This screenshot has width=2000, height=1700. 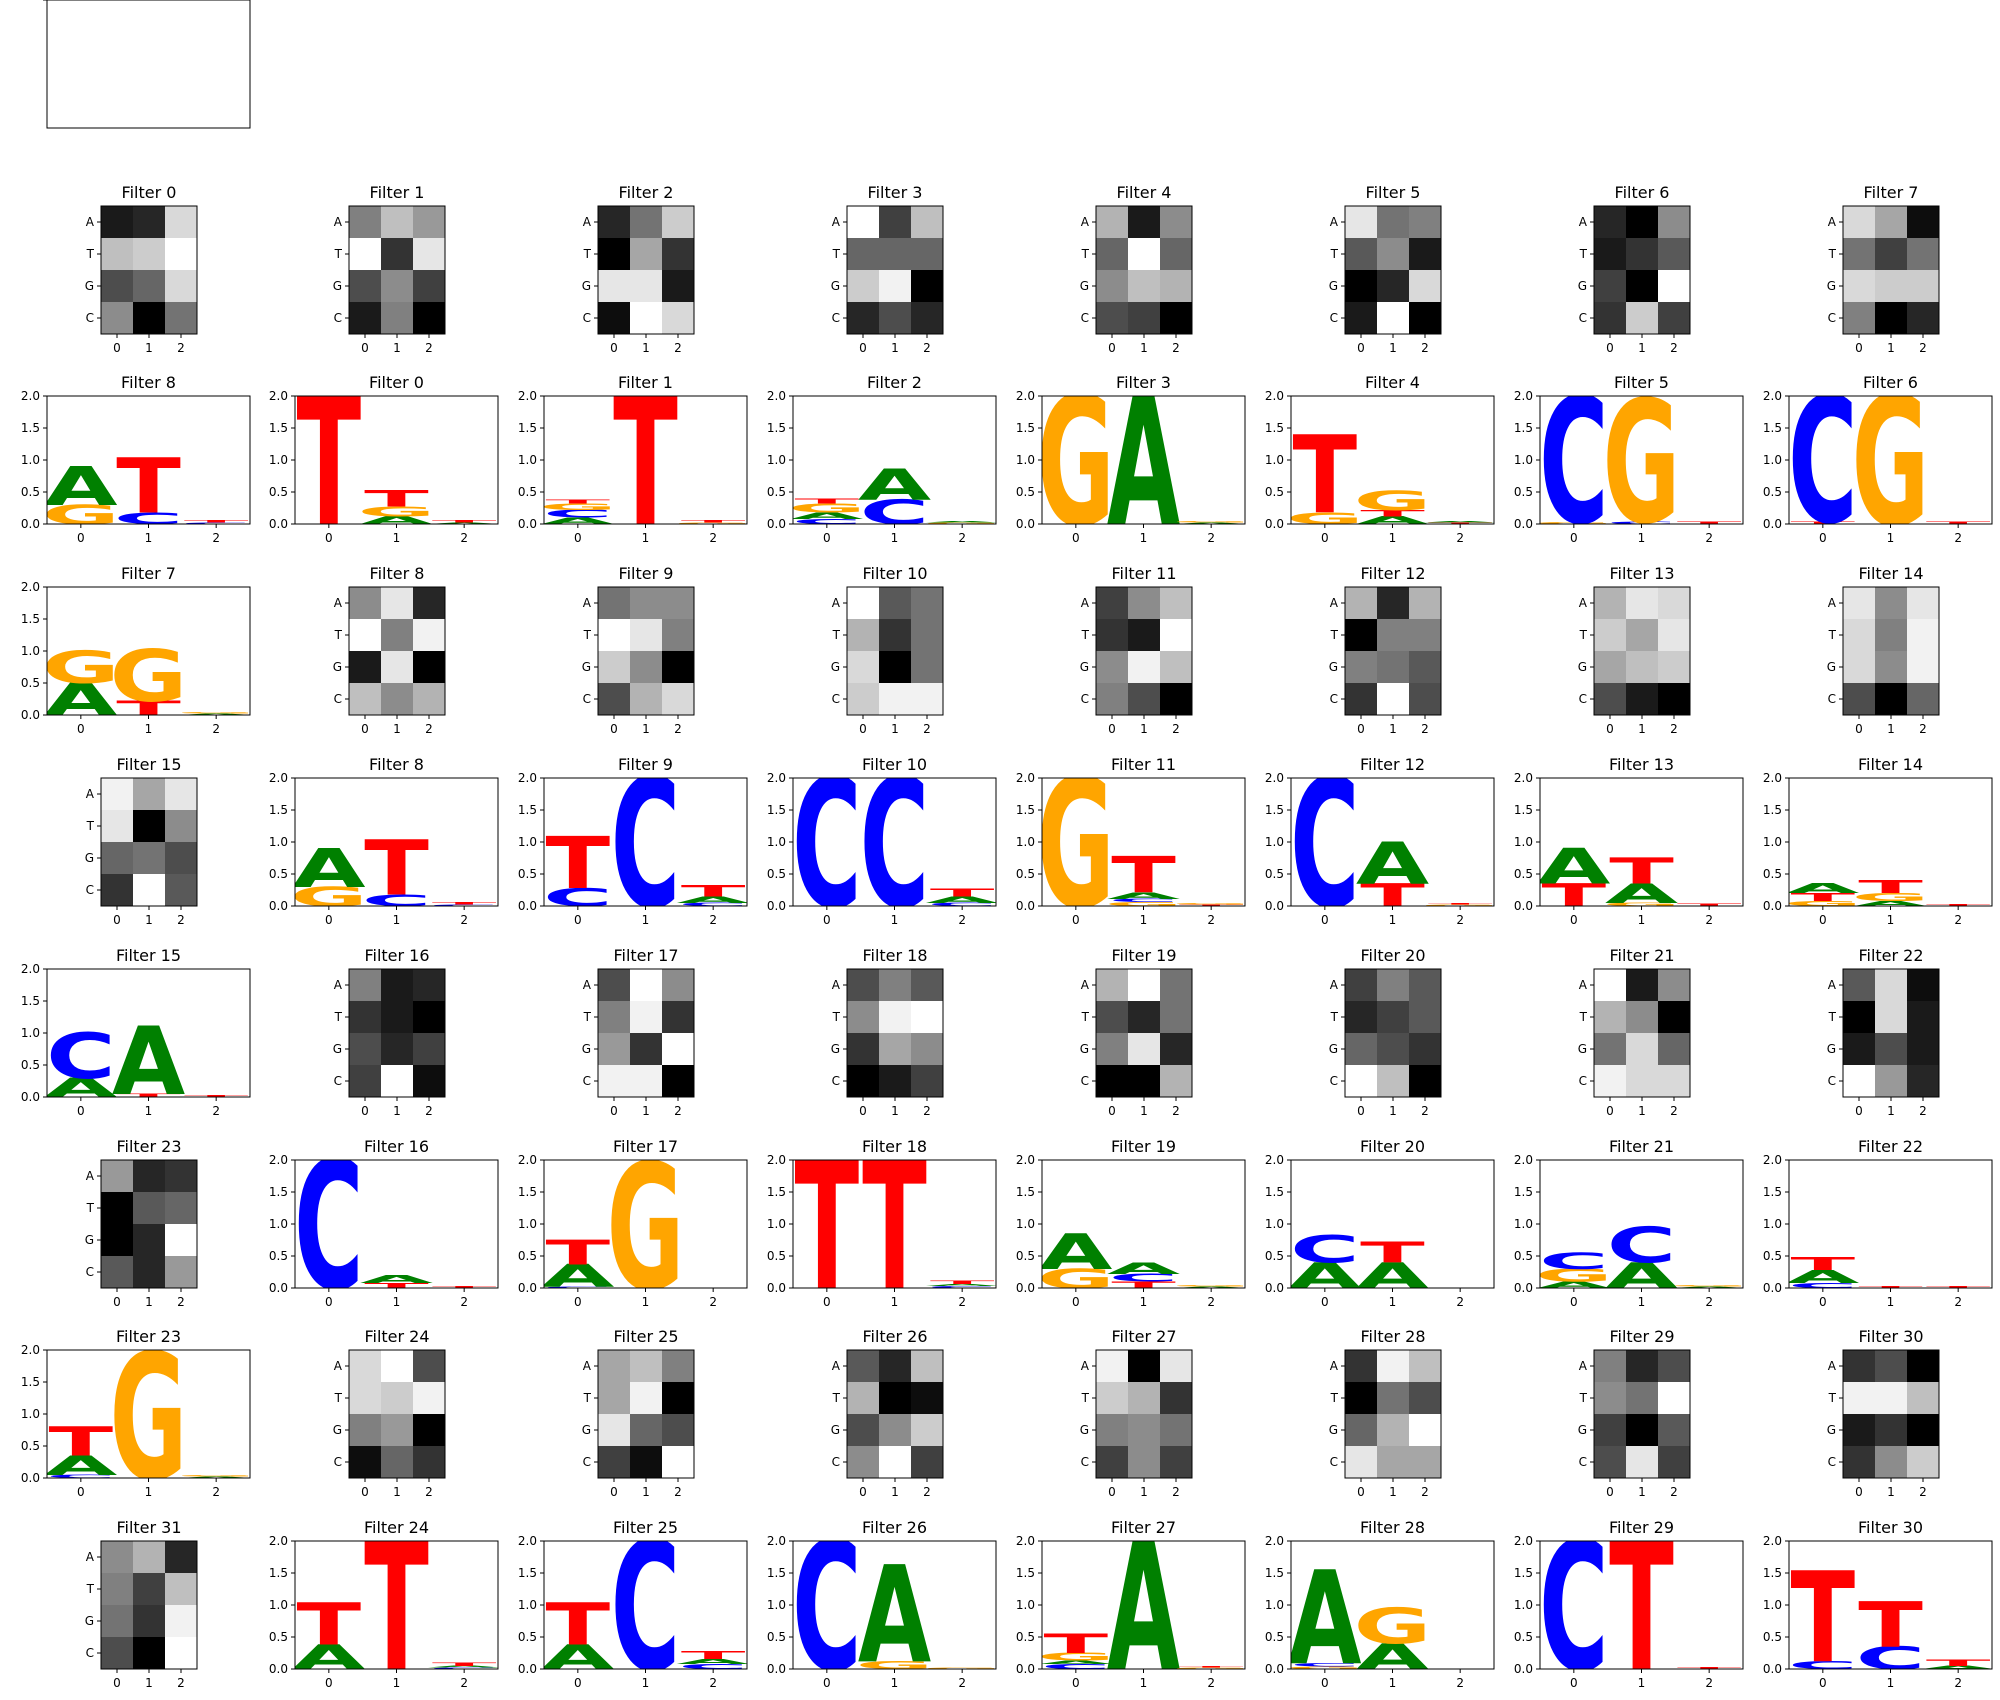 What do you see at coordinates (1890, 764) in the screenshot?
I see `panel-title: Filter 14` at bounding box center [1890, 764].